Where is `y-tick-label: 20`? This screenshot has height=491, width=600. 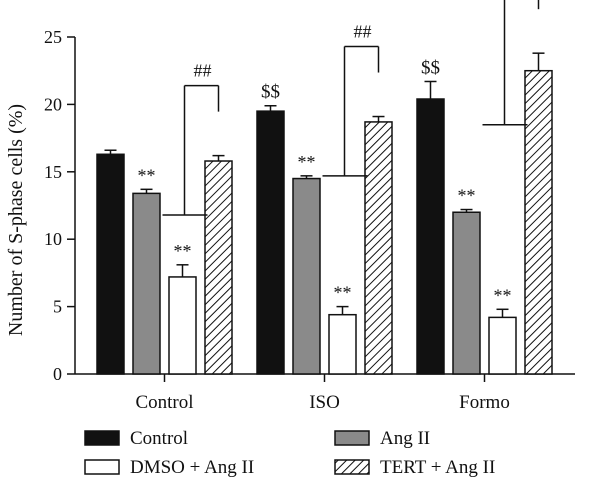
y-tick-label: 20 is located at coordinates (53, 104).